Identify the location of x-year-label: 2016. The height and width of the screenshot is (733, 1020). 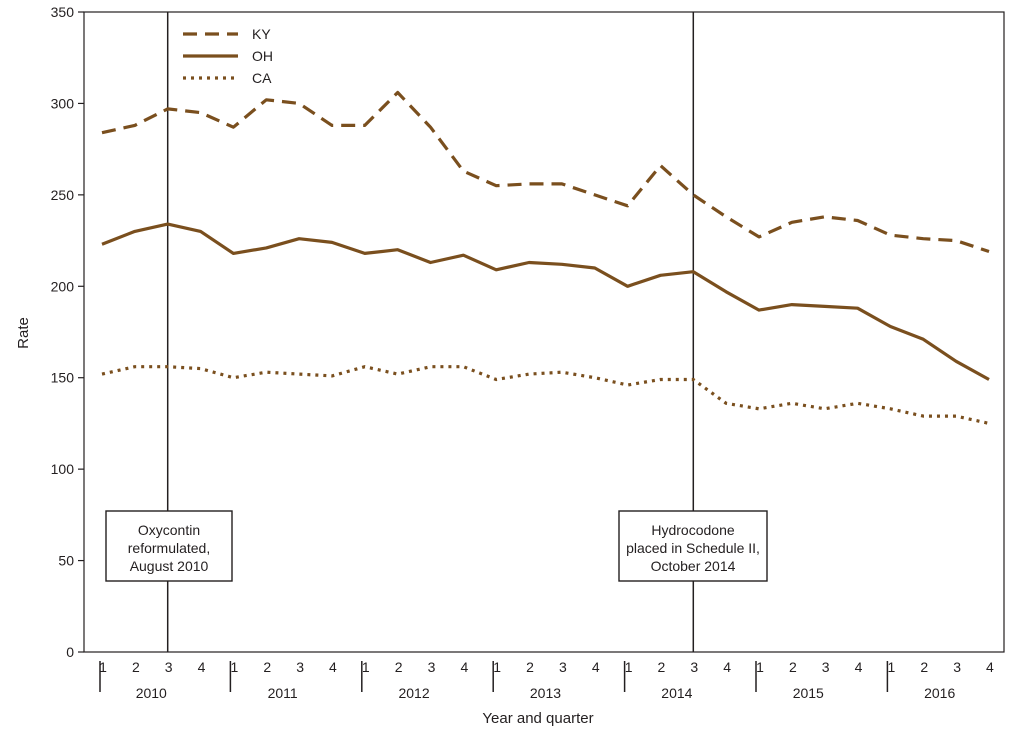
(939, 693).